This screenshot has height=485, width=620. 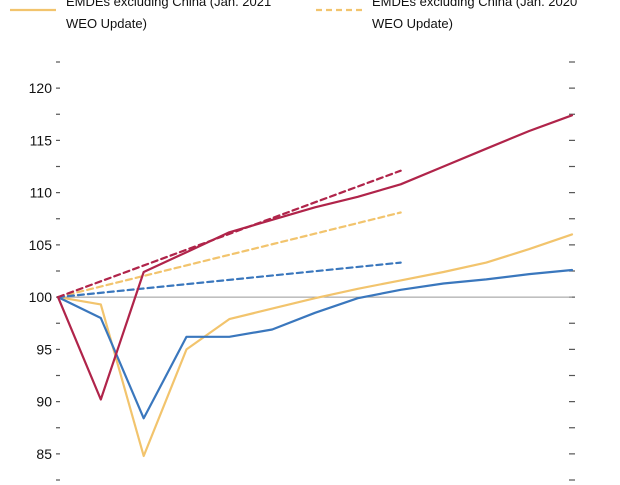 I want to click on y-tick-label-115: 115, so click(x=41, y=140).